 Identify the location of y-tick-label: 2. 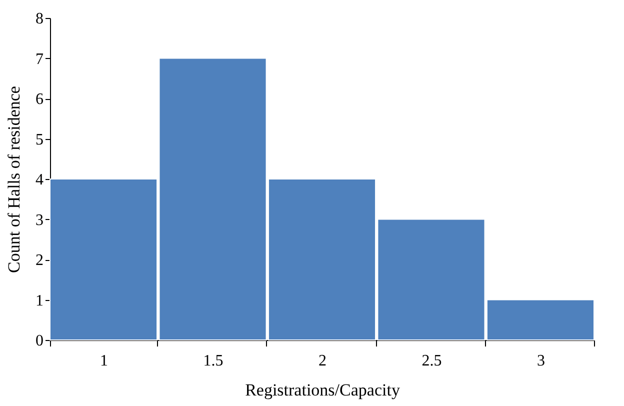
(40, 260).